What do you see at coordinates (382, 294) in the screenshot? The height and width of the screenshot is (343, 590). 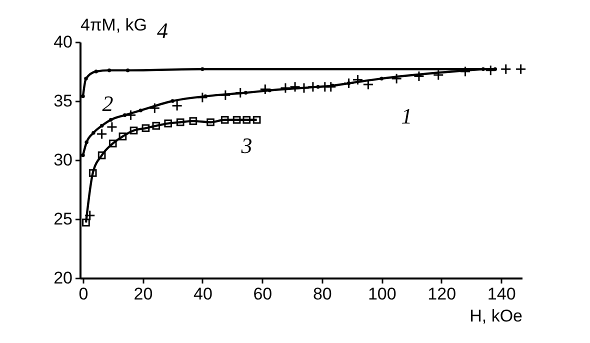 I see `x-tick-label: 100` at bounding box center [382, 294].